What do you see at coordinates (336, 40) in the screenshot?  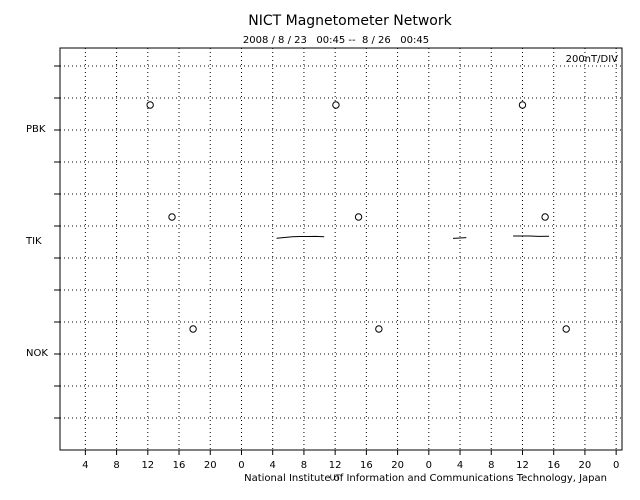 I see `chart-subtitle: 2008 / 8 / 23 00:45 -- 8 / 26 00:45` at bounding box center [336, 40].